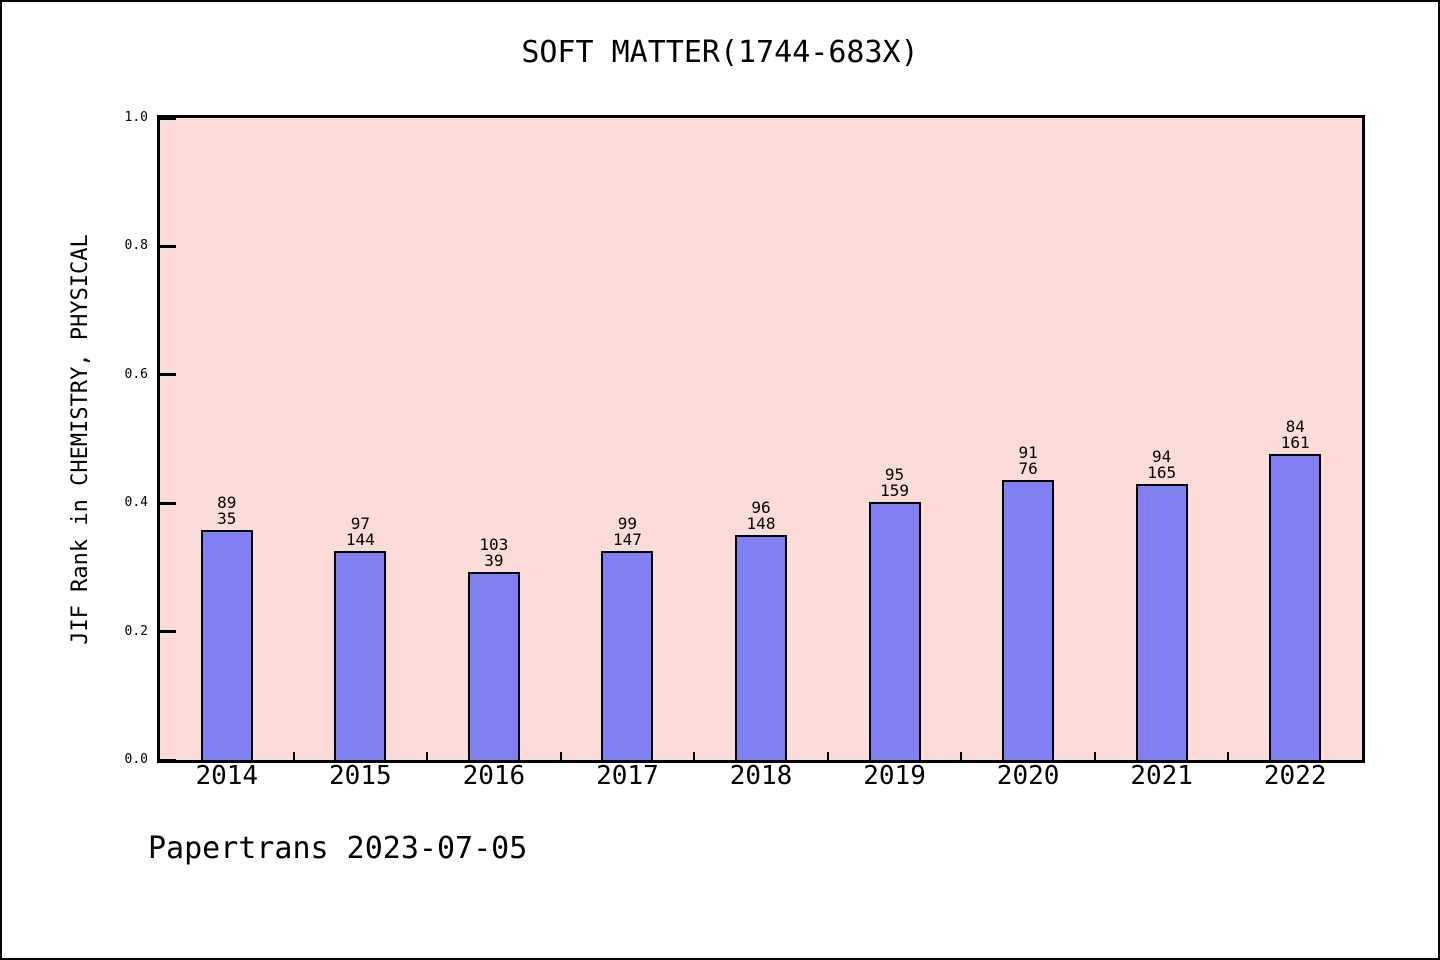 This screenshot has height=960, width=1440. What do you see at coordinates (1028, 461) in the screenshot?
I see `bar-value-label: 91 76` at bounding box center [1028, 461].